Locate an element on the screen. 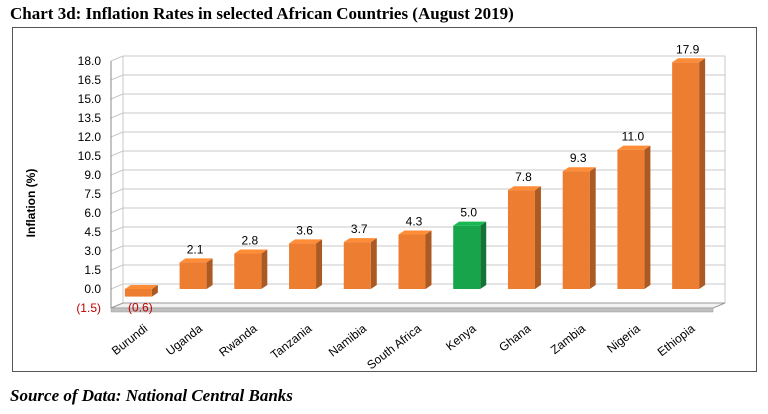  bar-zambia is located at coordinates (579, 228).